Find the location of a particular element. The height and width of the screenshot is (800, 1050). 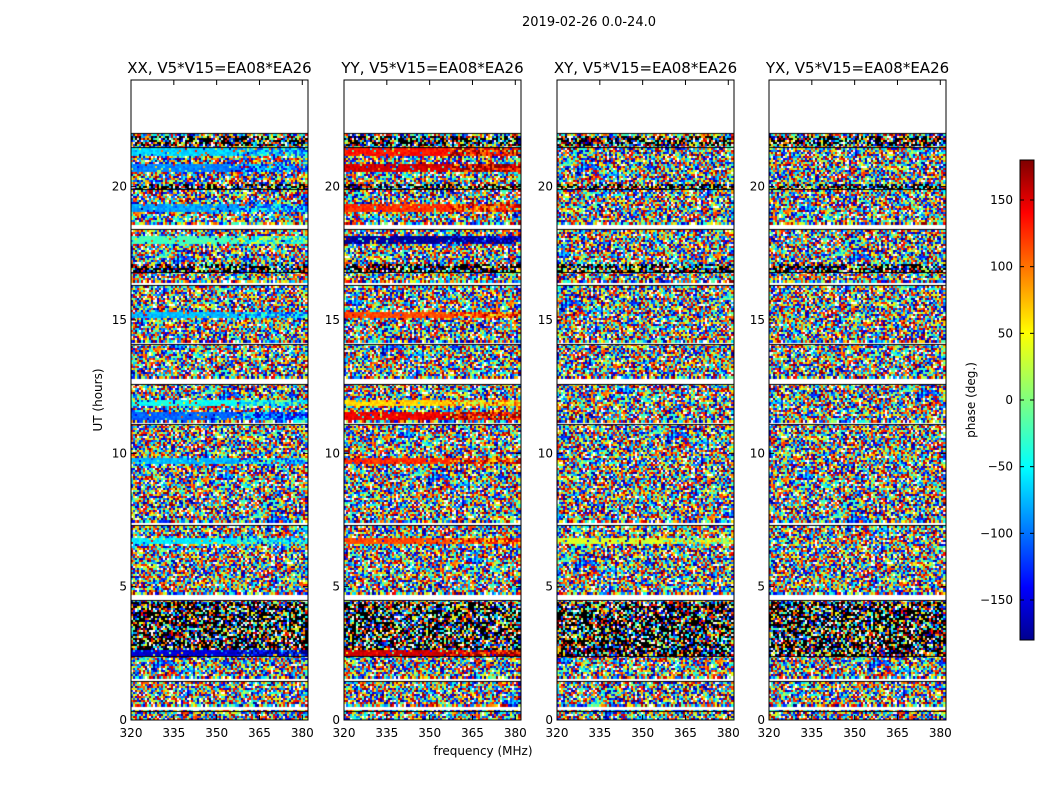

colorbar-tick-label: 150 is located at coordinates (1001, 200).